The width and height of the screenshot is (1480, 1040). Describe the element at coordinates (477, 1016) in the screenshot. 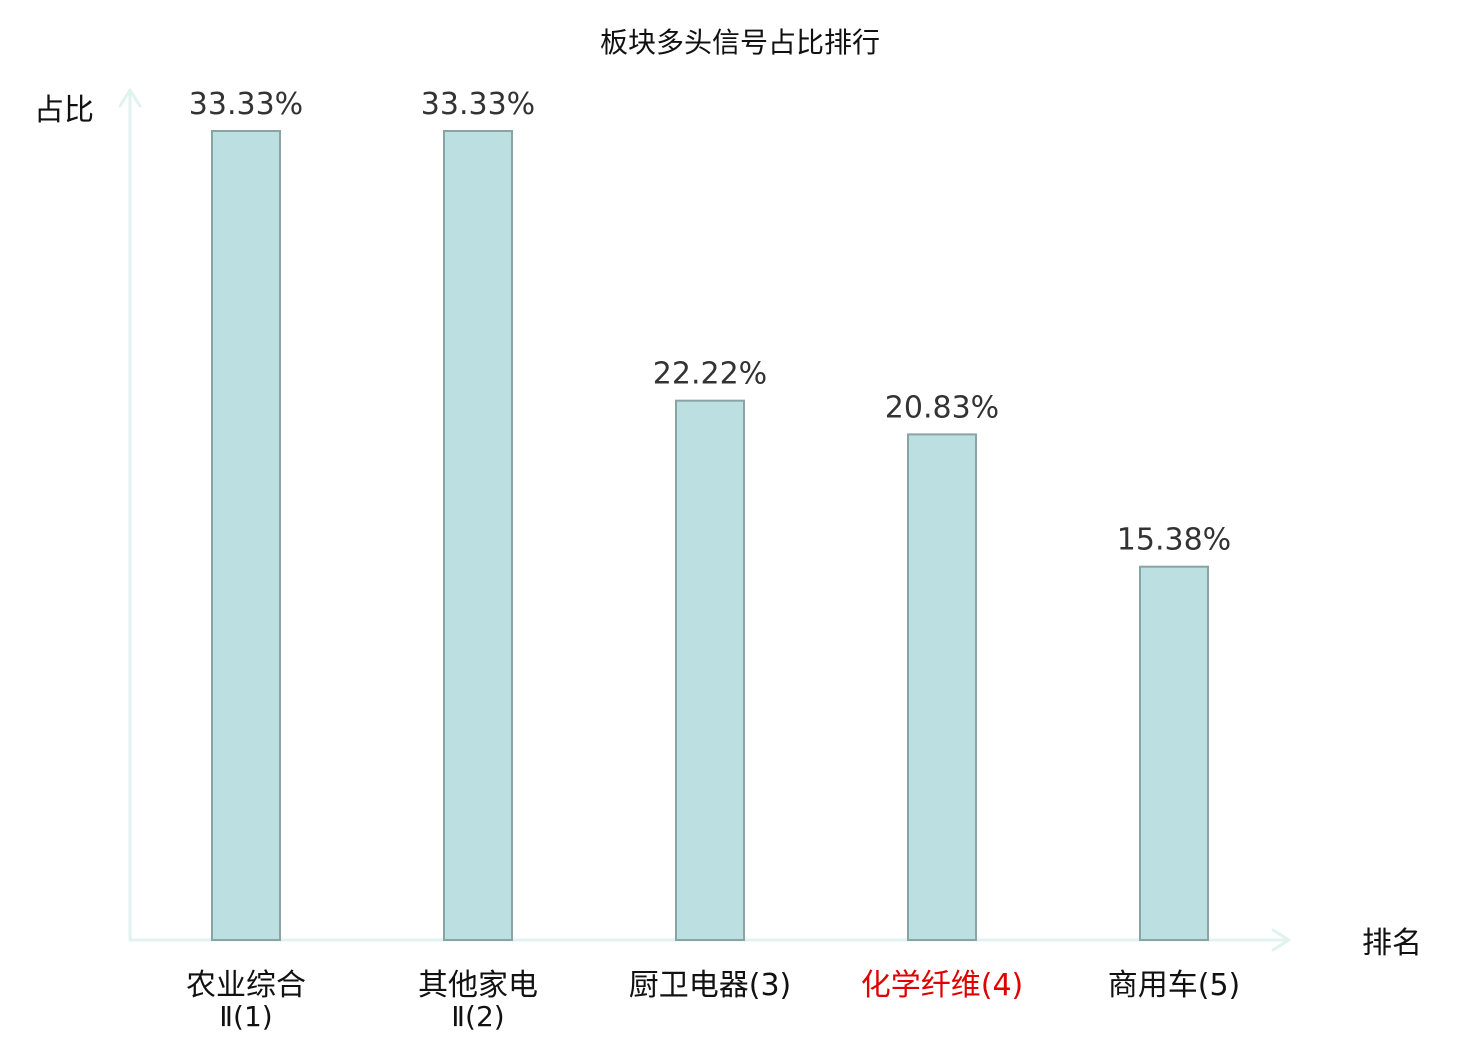

I see `category-label-line2-2: Ⅱ(2)` at that location.